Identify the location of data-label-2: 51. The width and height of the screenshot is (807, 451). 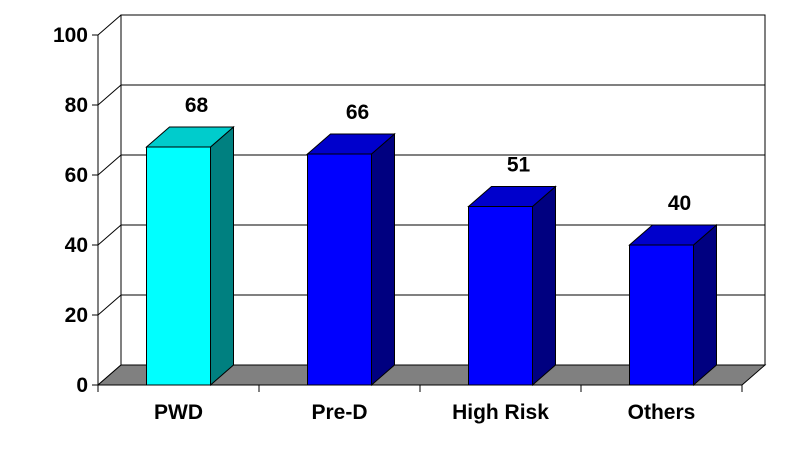
(519, 165).